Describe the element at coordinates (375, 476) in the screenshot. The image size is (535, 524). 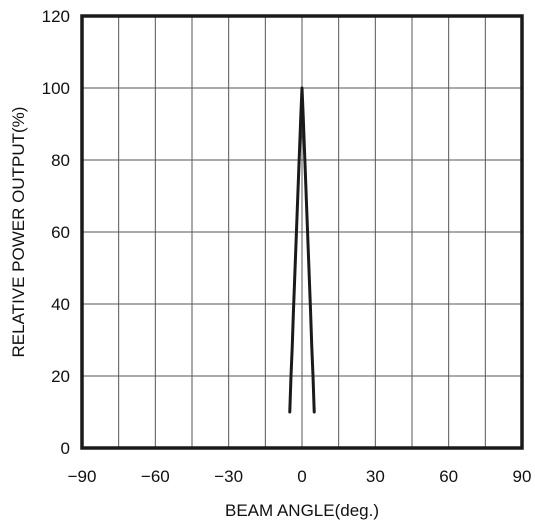
I see `x-tick-label: 30` at that location.